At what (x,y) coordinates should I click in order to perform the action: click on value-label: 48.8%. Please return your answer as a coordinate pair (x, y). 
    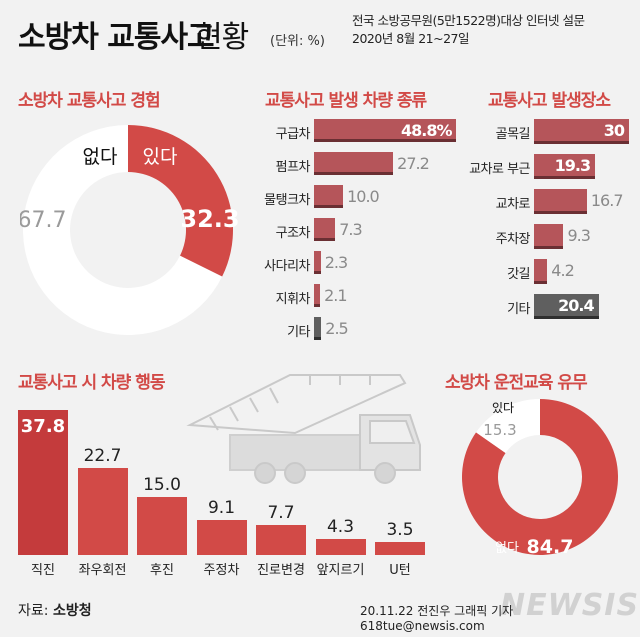
    Looking at the image, I should click on (427, 130).